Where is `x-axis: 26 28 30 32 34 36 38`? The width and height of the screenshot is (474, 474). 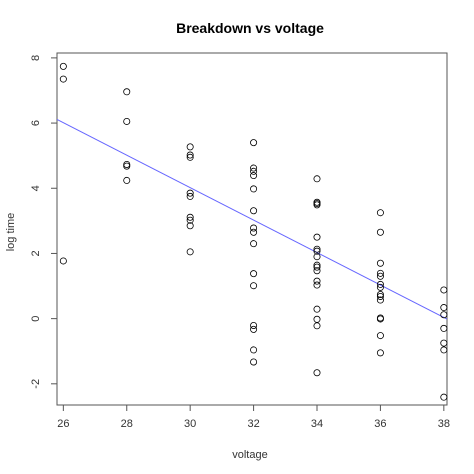
x-axis: 26 28 30 32 34 36 38 is located at coordinates (253, 417).